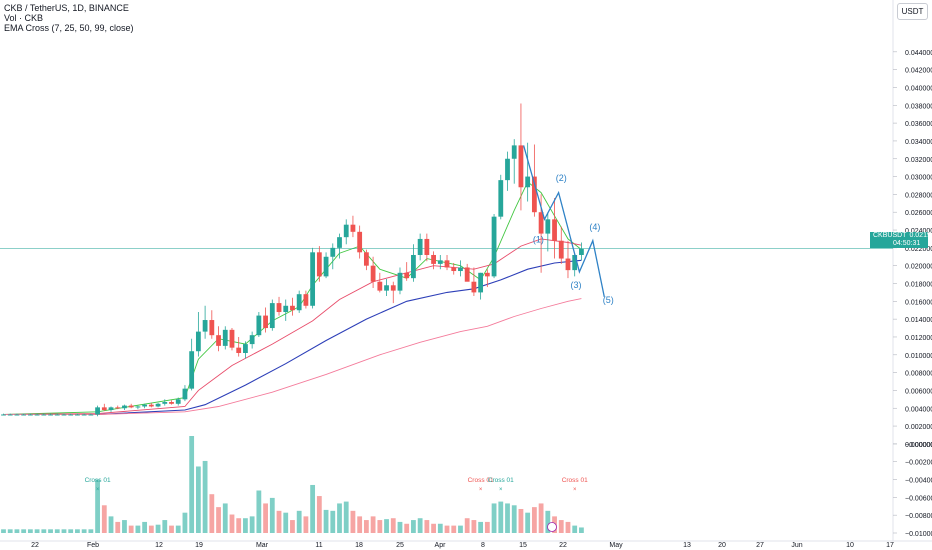 The height and width of the screenshot is (550, 932). Describe the element at coordinates (687, 545) in the screenshot. I see `x-tick-label: 13` at that location.